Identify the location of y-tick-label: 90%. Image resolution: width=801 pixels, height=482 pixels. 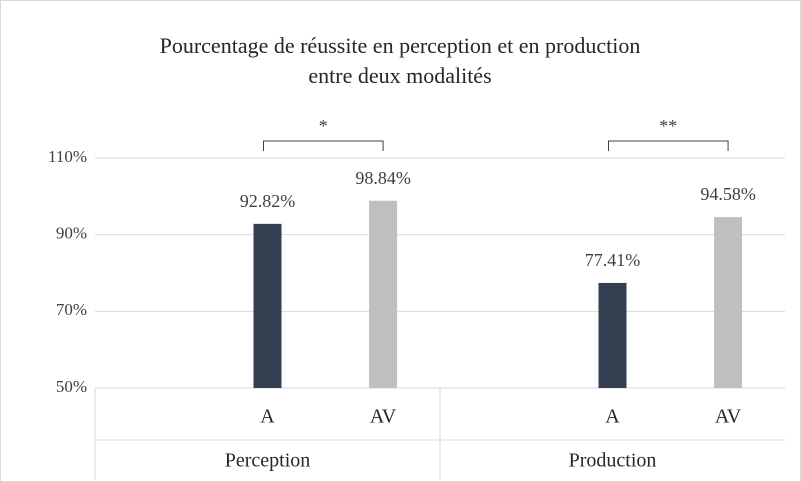
(71, 233).